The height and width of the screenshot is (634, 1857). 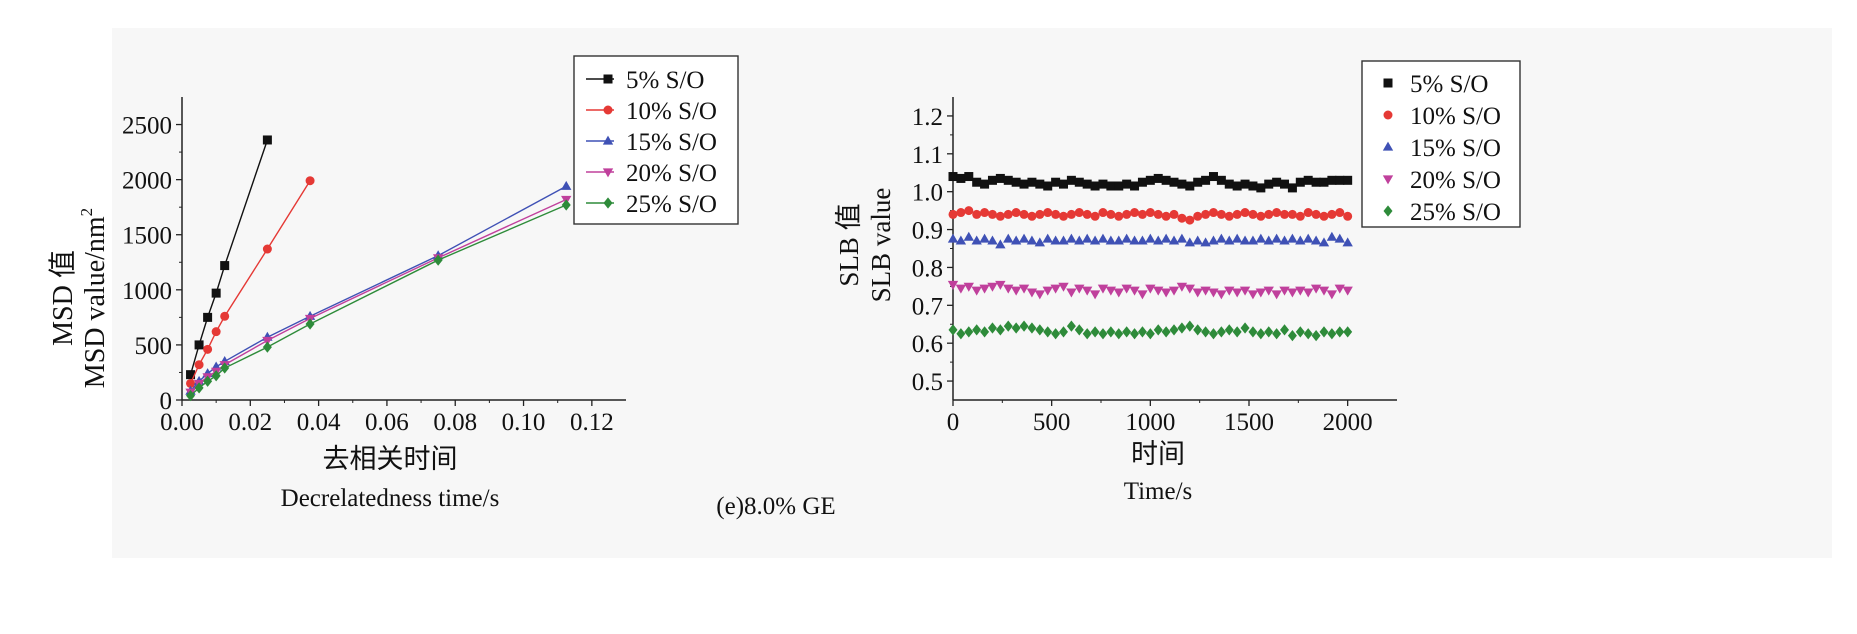 What do you see at coordinates (775, 506) in the screenshot?
I see `figure-caption: (e)8.0% GE` at bounding box center [775, 506].